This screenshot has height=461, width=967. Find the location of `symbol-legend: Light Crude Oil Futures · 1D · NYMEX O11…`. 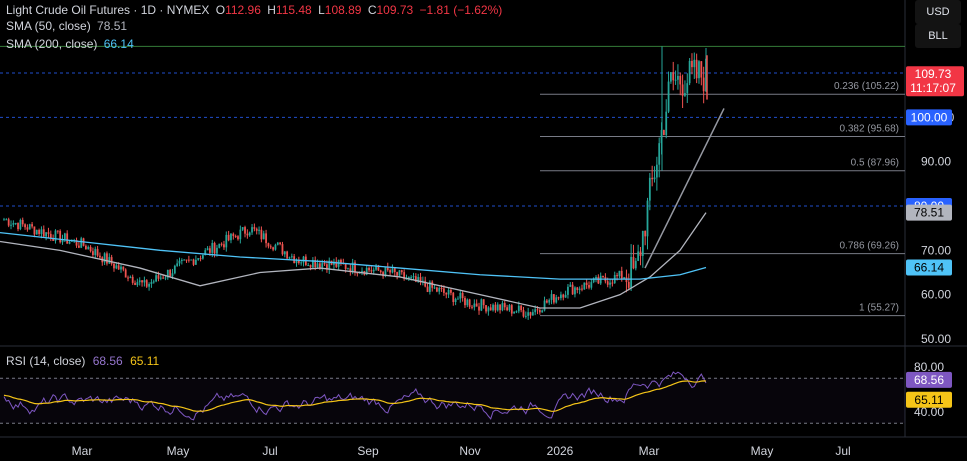

symbol-legend: Light Crude Oil Futures · 1D · NYMEX O11… is located at coordinates (255, 10).